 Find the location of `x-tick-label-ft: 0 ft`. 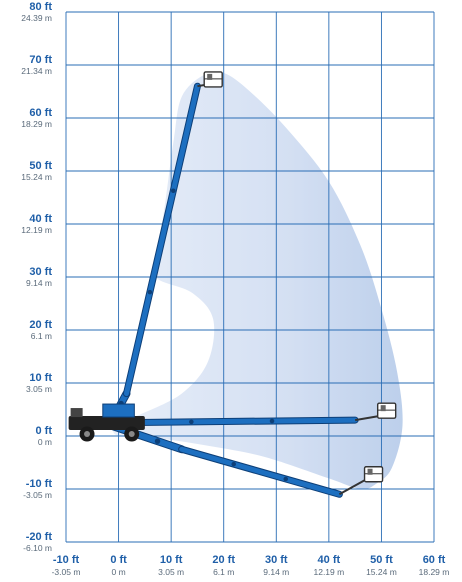

x-tick-label-ft: 0 ft is located at coordinates (118, 560).